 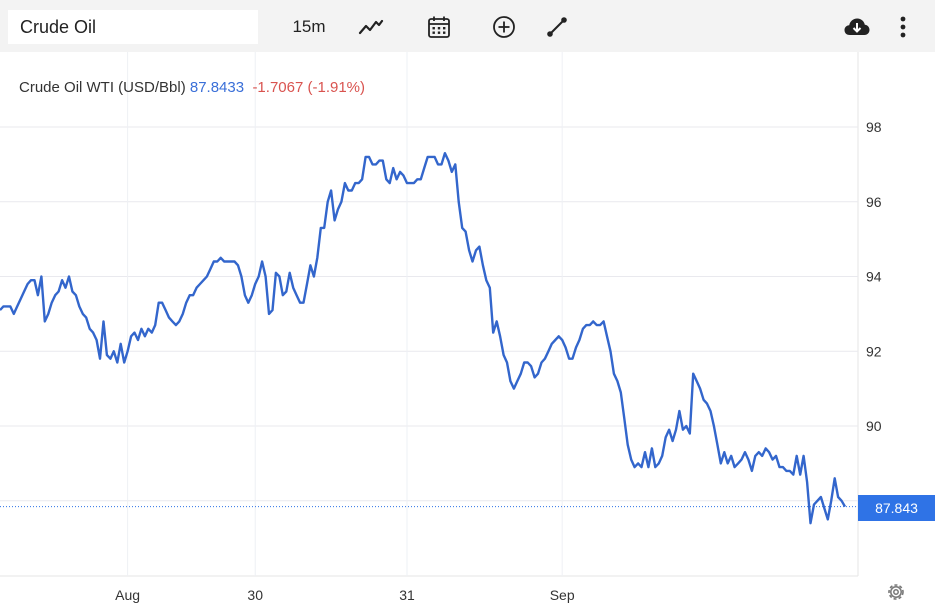 What do you see at coordinates (467, 26) in the screenshot?
I see `chart-toolbar: Crude Oil 15m` at bounding box center [467, 26].